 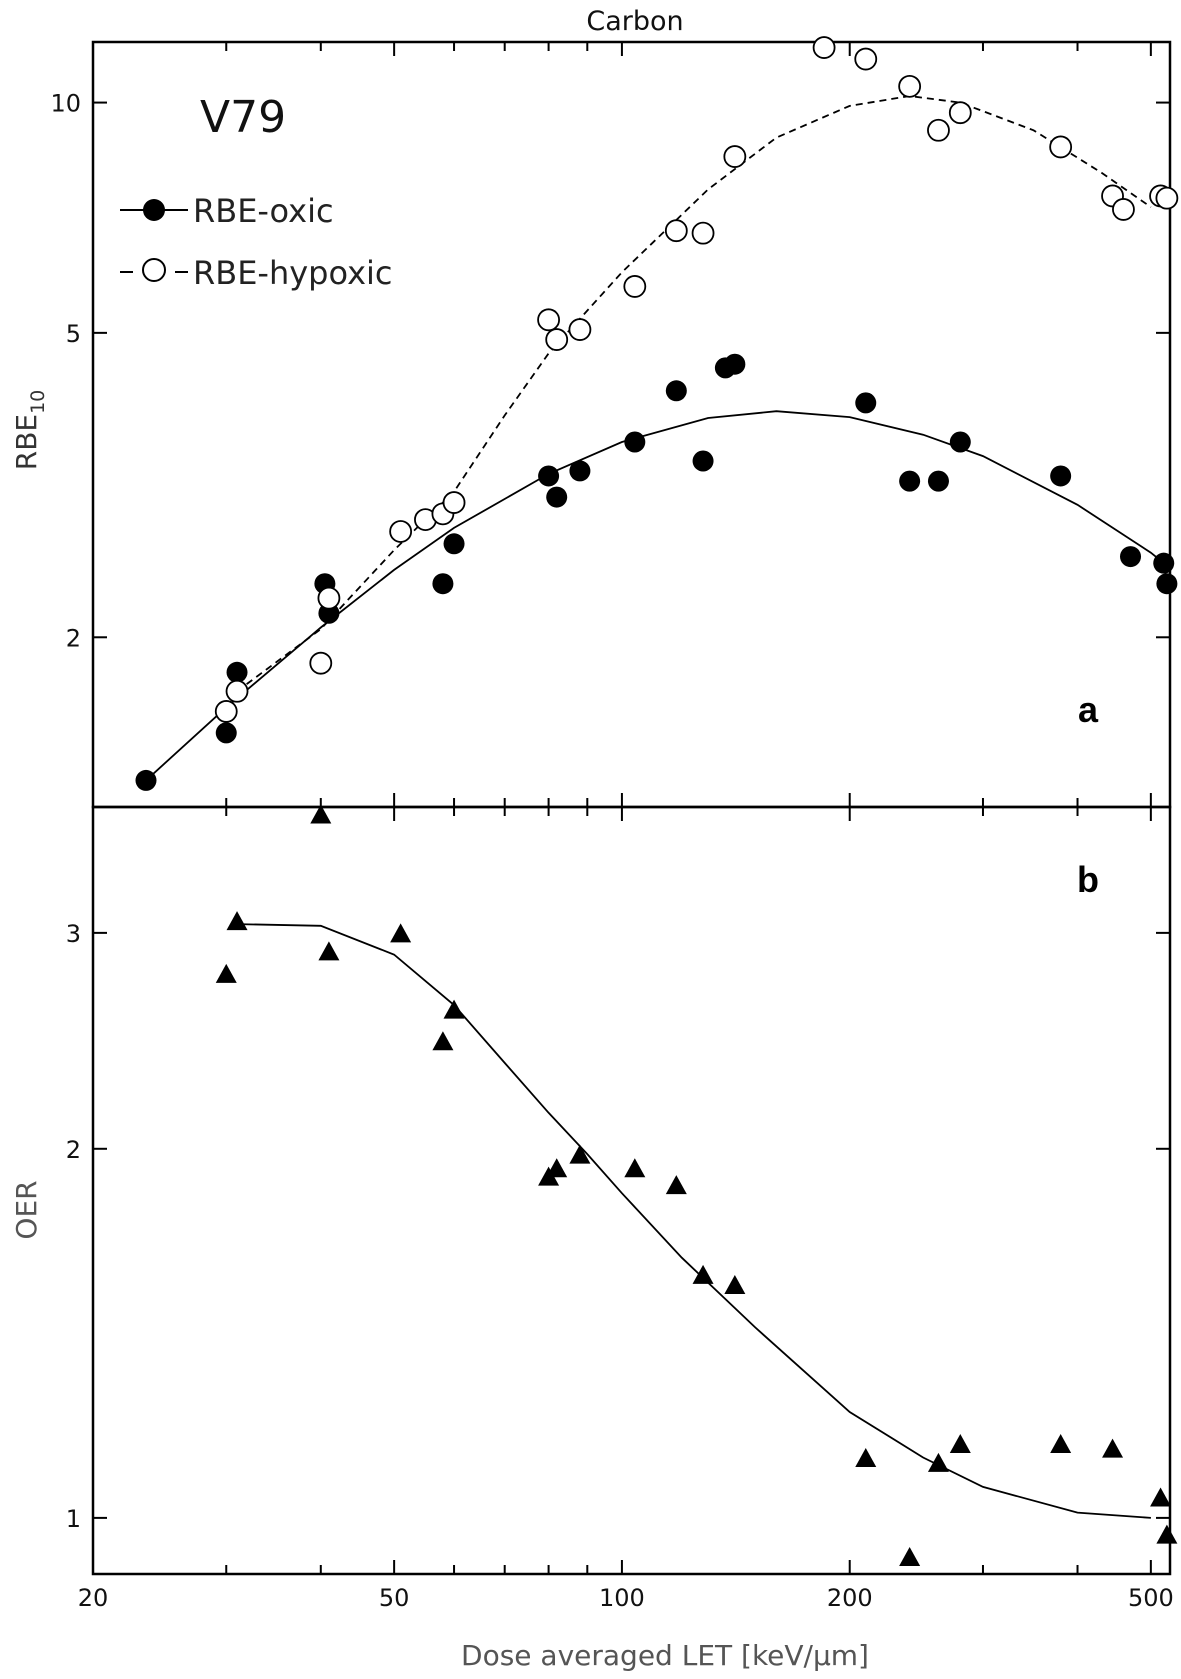 I want to click on legend-item-rbe-hypoxic: RBE-hypoxic, so click(x=256, y=273).